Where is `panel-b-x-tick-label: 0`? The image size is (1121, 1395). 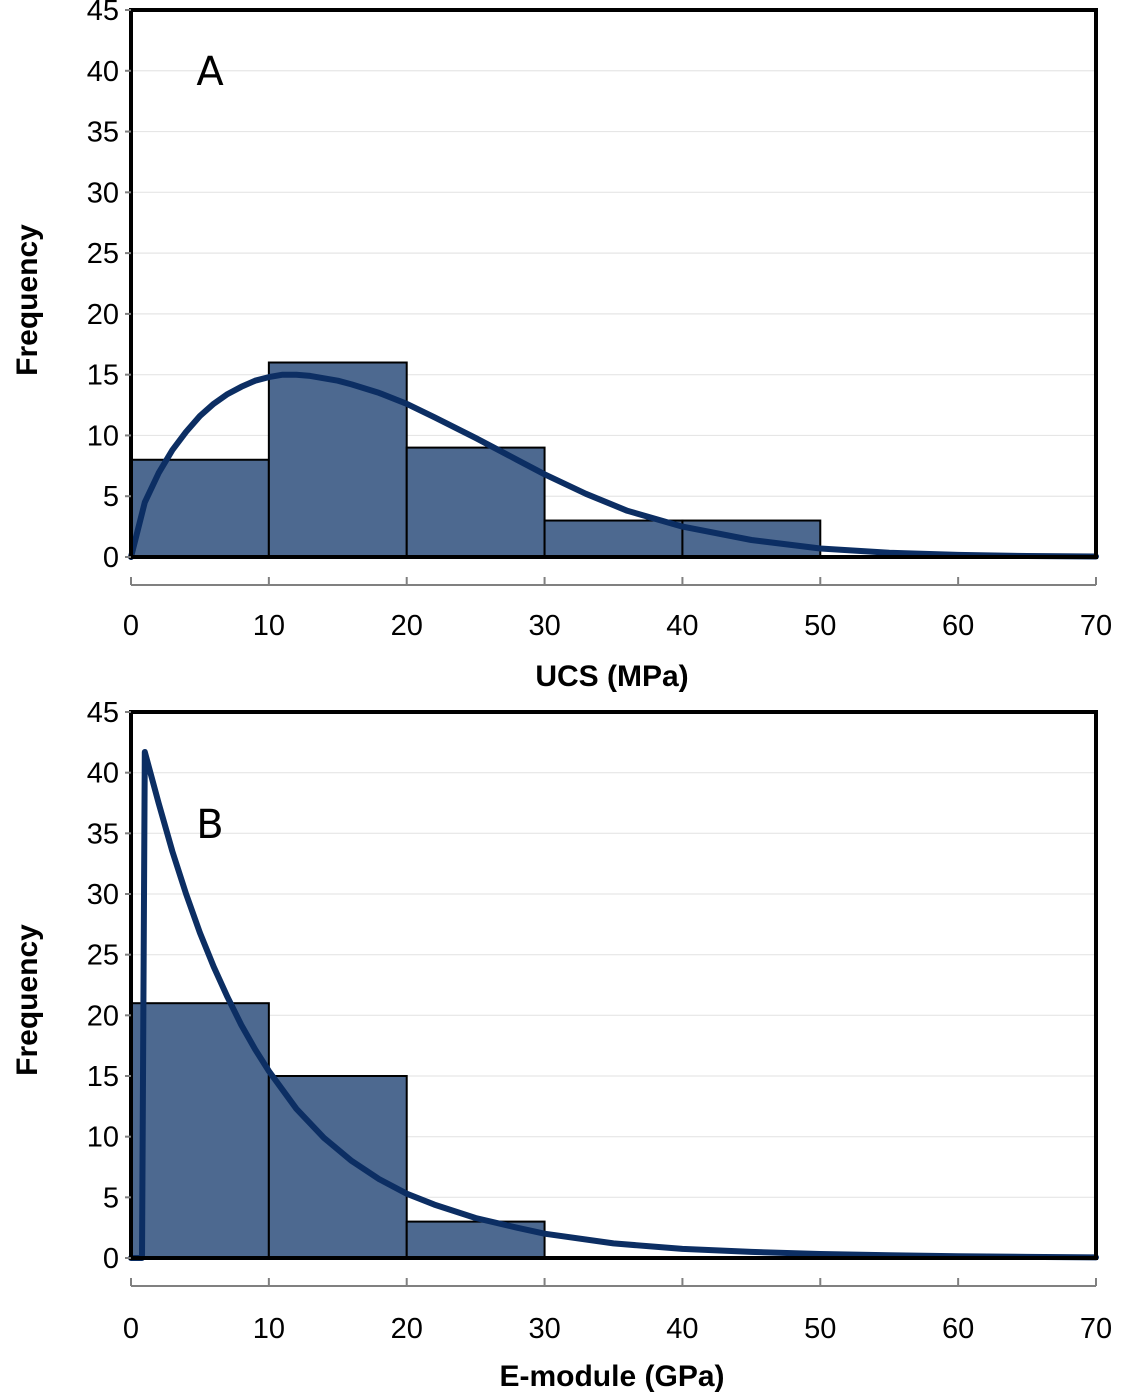 panel-b-x-tick-label: 0 is located at coordinates (131, 1329).